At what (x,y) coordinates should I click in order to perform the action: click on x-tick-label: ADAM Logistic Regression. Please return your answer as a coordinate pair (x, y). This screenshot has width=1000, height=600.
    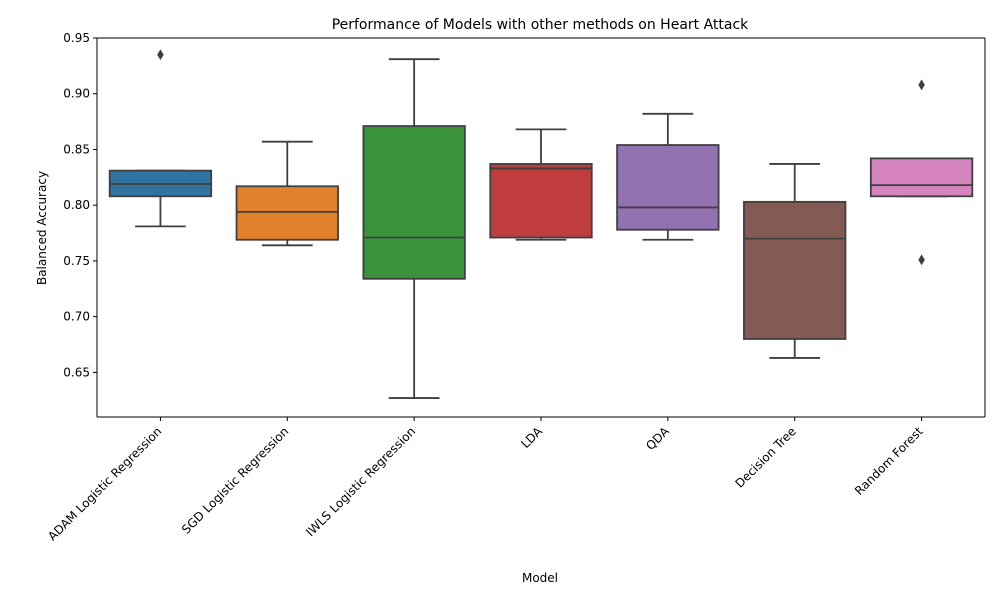
    Looking at the image, I should click on (104, 483).